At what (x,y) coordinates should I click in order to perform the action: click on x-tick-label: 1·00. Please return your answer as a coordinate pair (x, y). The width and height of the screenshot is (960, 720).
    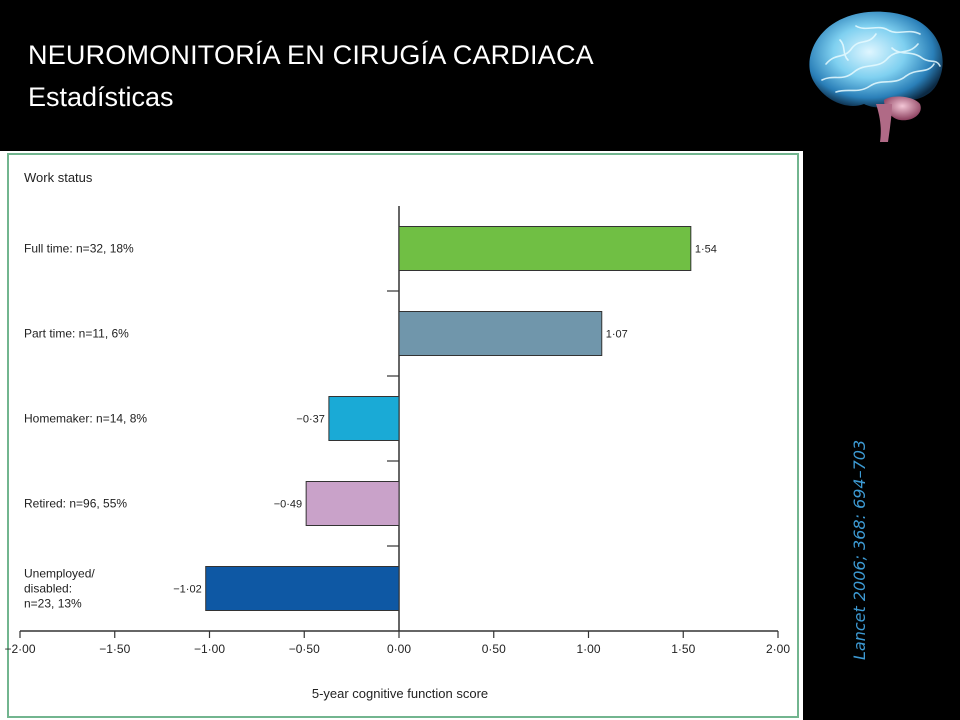
    Looking at the image, I should click on (588, 649).